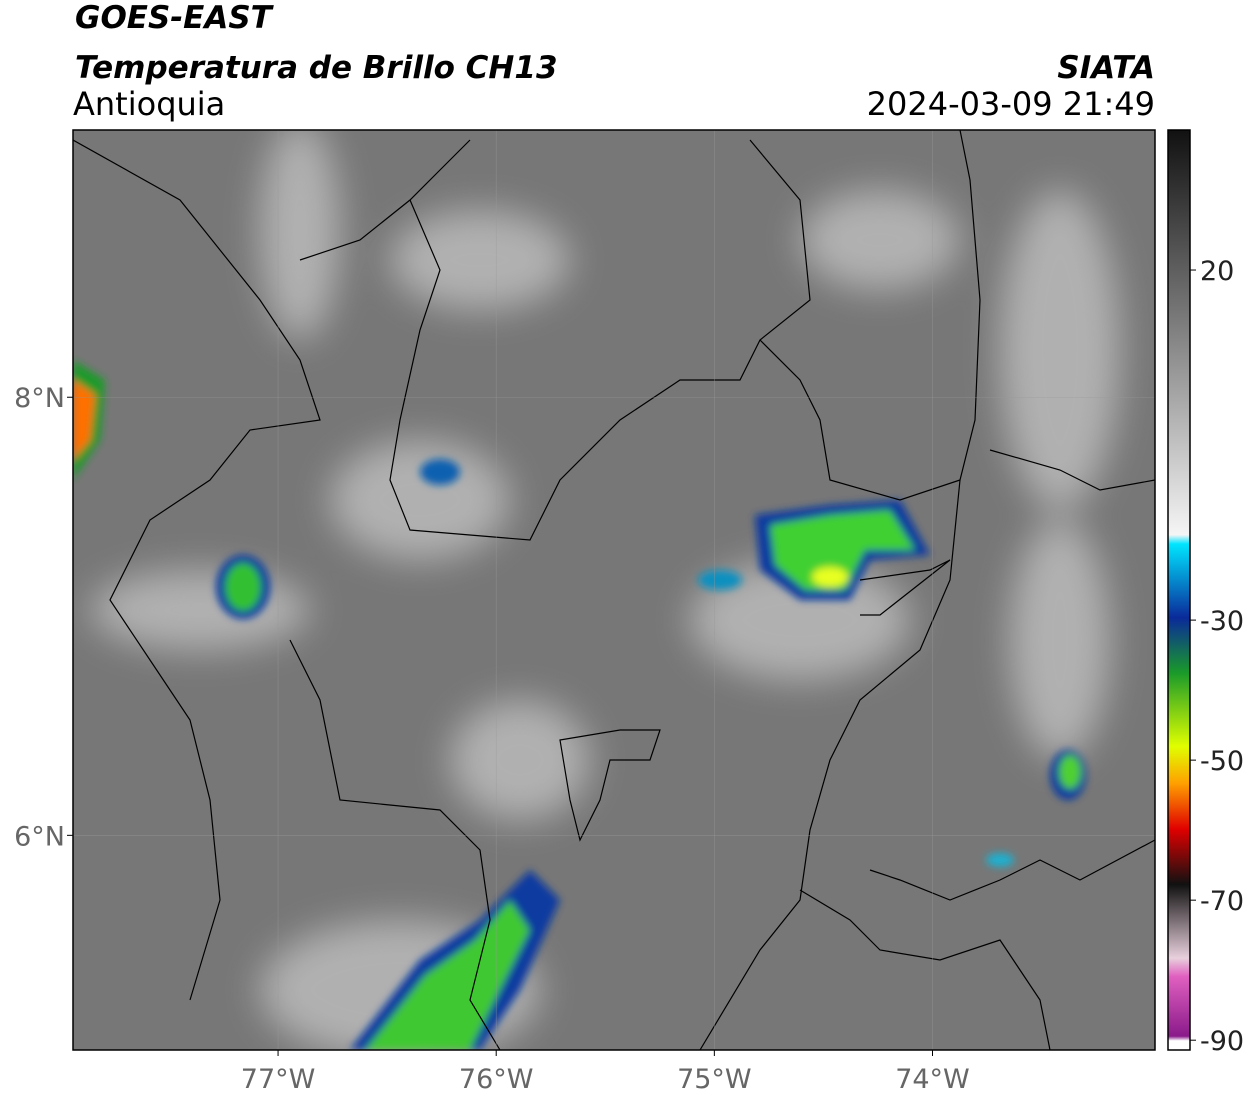 This screenshot has height=1103, width=1252. I want to click on product: Temperatura de Brillo CH13, so click(316, 68).